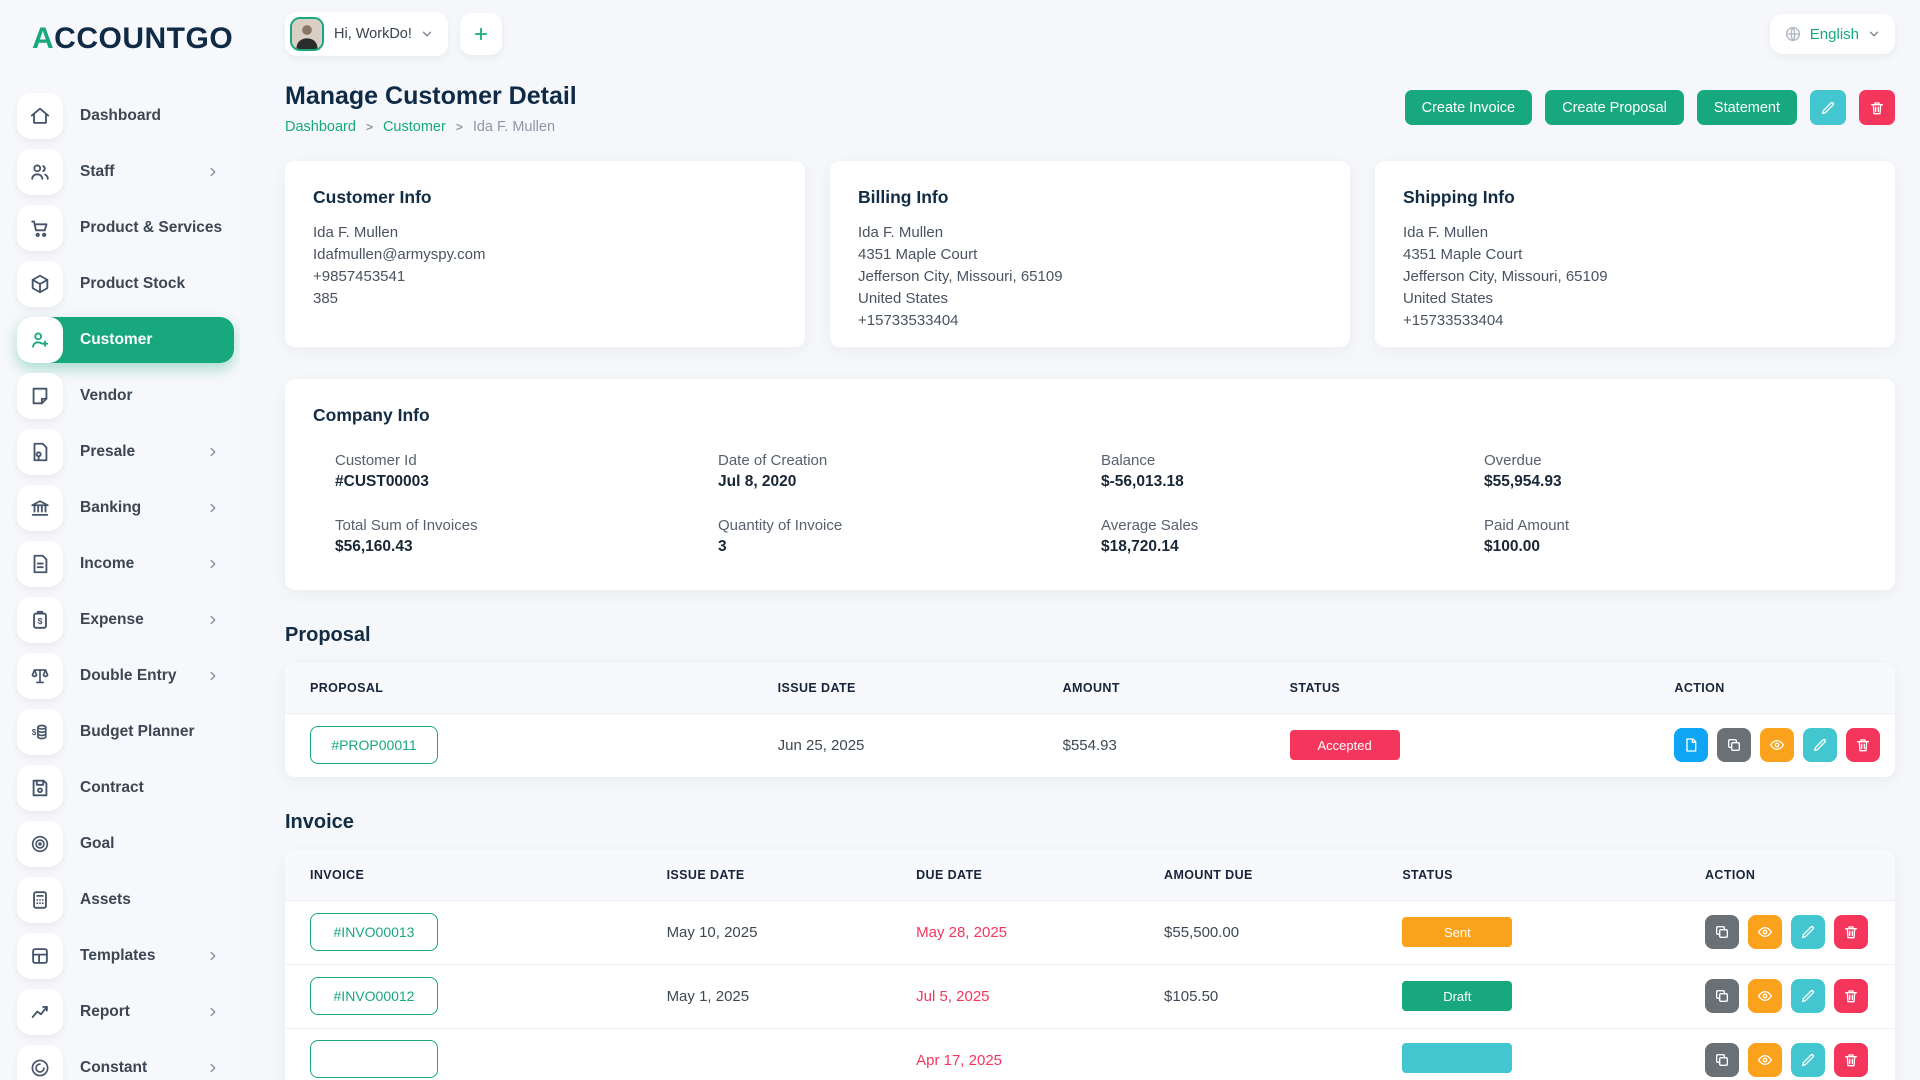 The image size is (1920, 1080). Describe the element at coordinates (125, 788) in the screenshot. I see `sidebar-item-contract: Contract` at that location.